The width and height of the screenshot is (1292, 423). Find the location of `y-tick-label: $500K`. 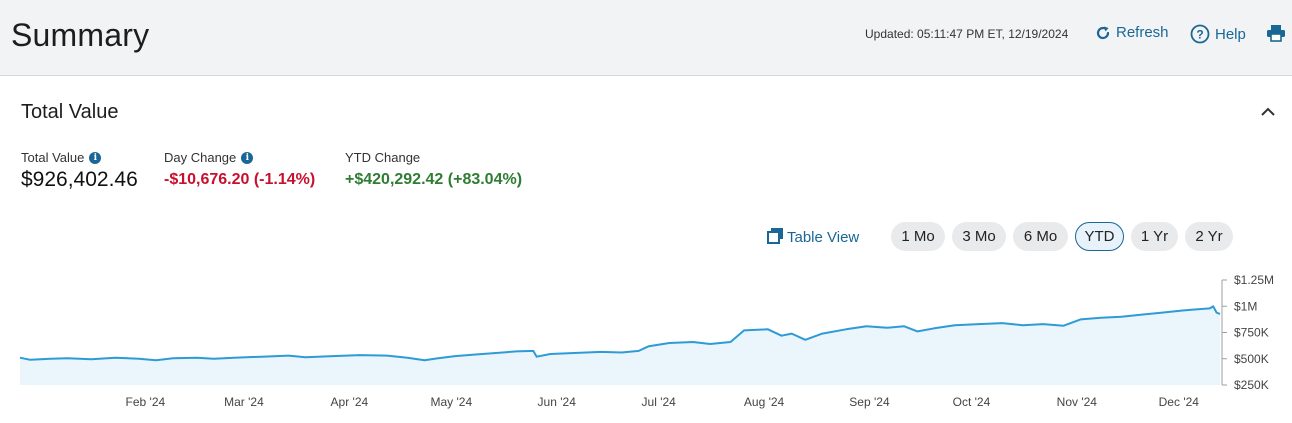

y-tick-label: $500K is located at coordinates (1251, 359).